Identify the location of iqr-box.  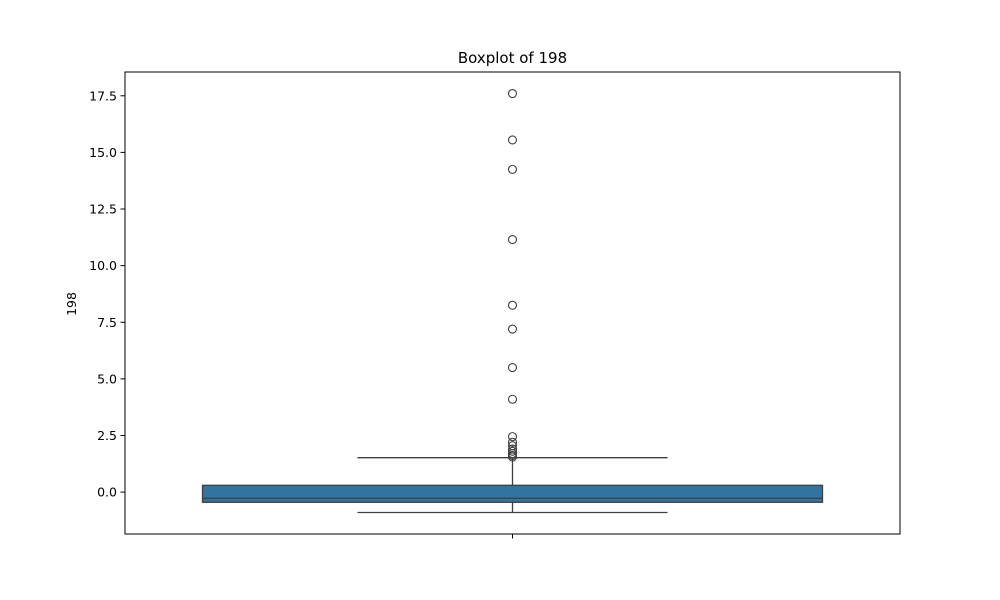
(512, 493).